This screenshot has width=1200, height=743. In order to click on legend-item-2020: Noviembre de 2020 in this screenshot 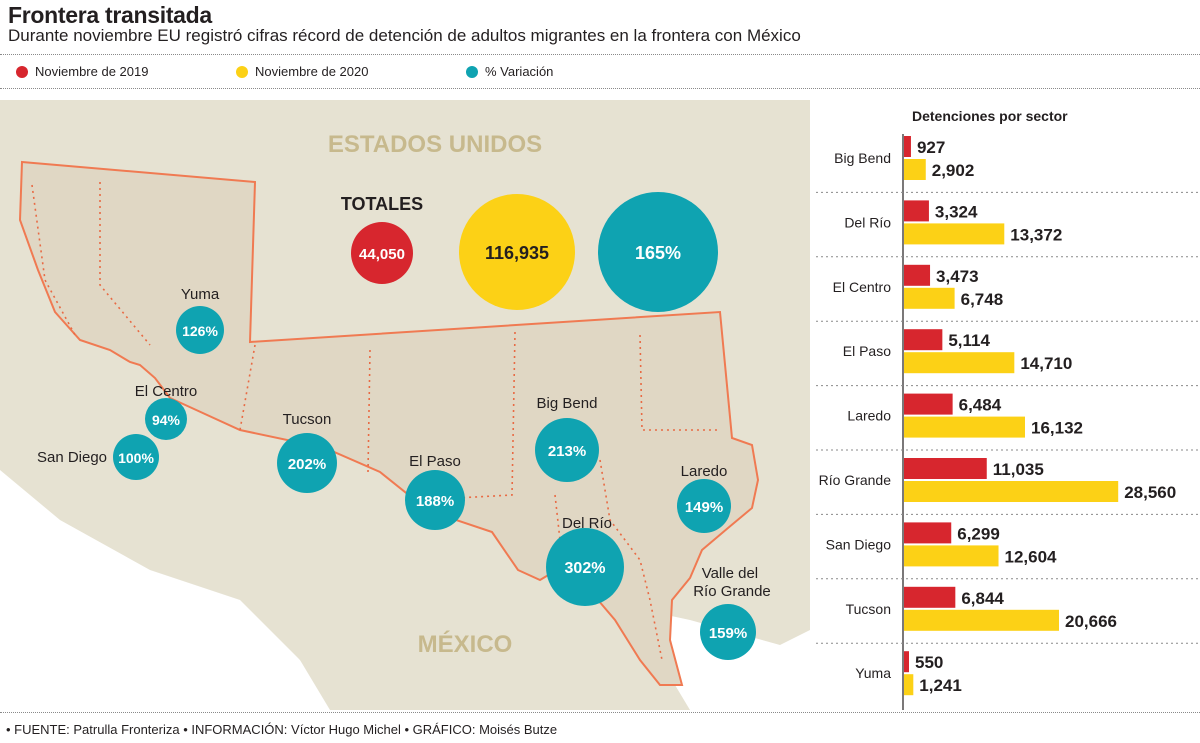, I will do `click(302, 71)`.